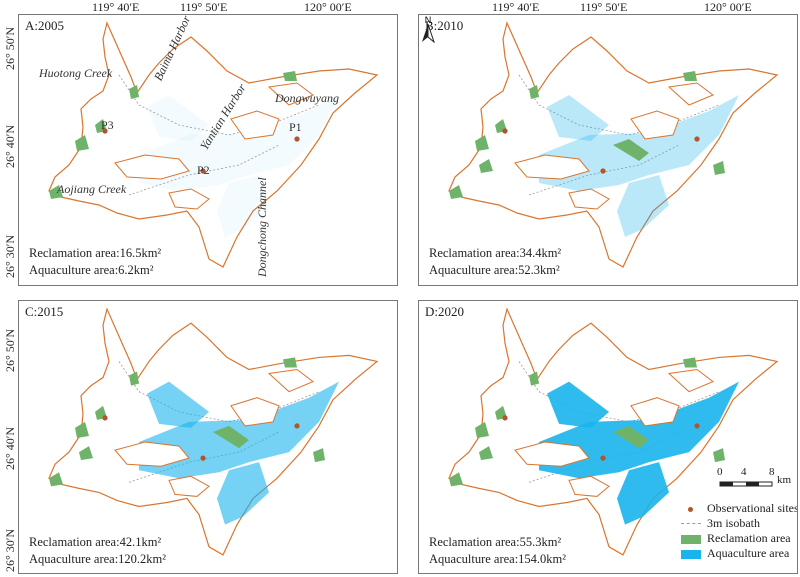  I want to click on legend-item-sites: Observational sites, so click(739, 508).